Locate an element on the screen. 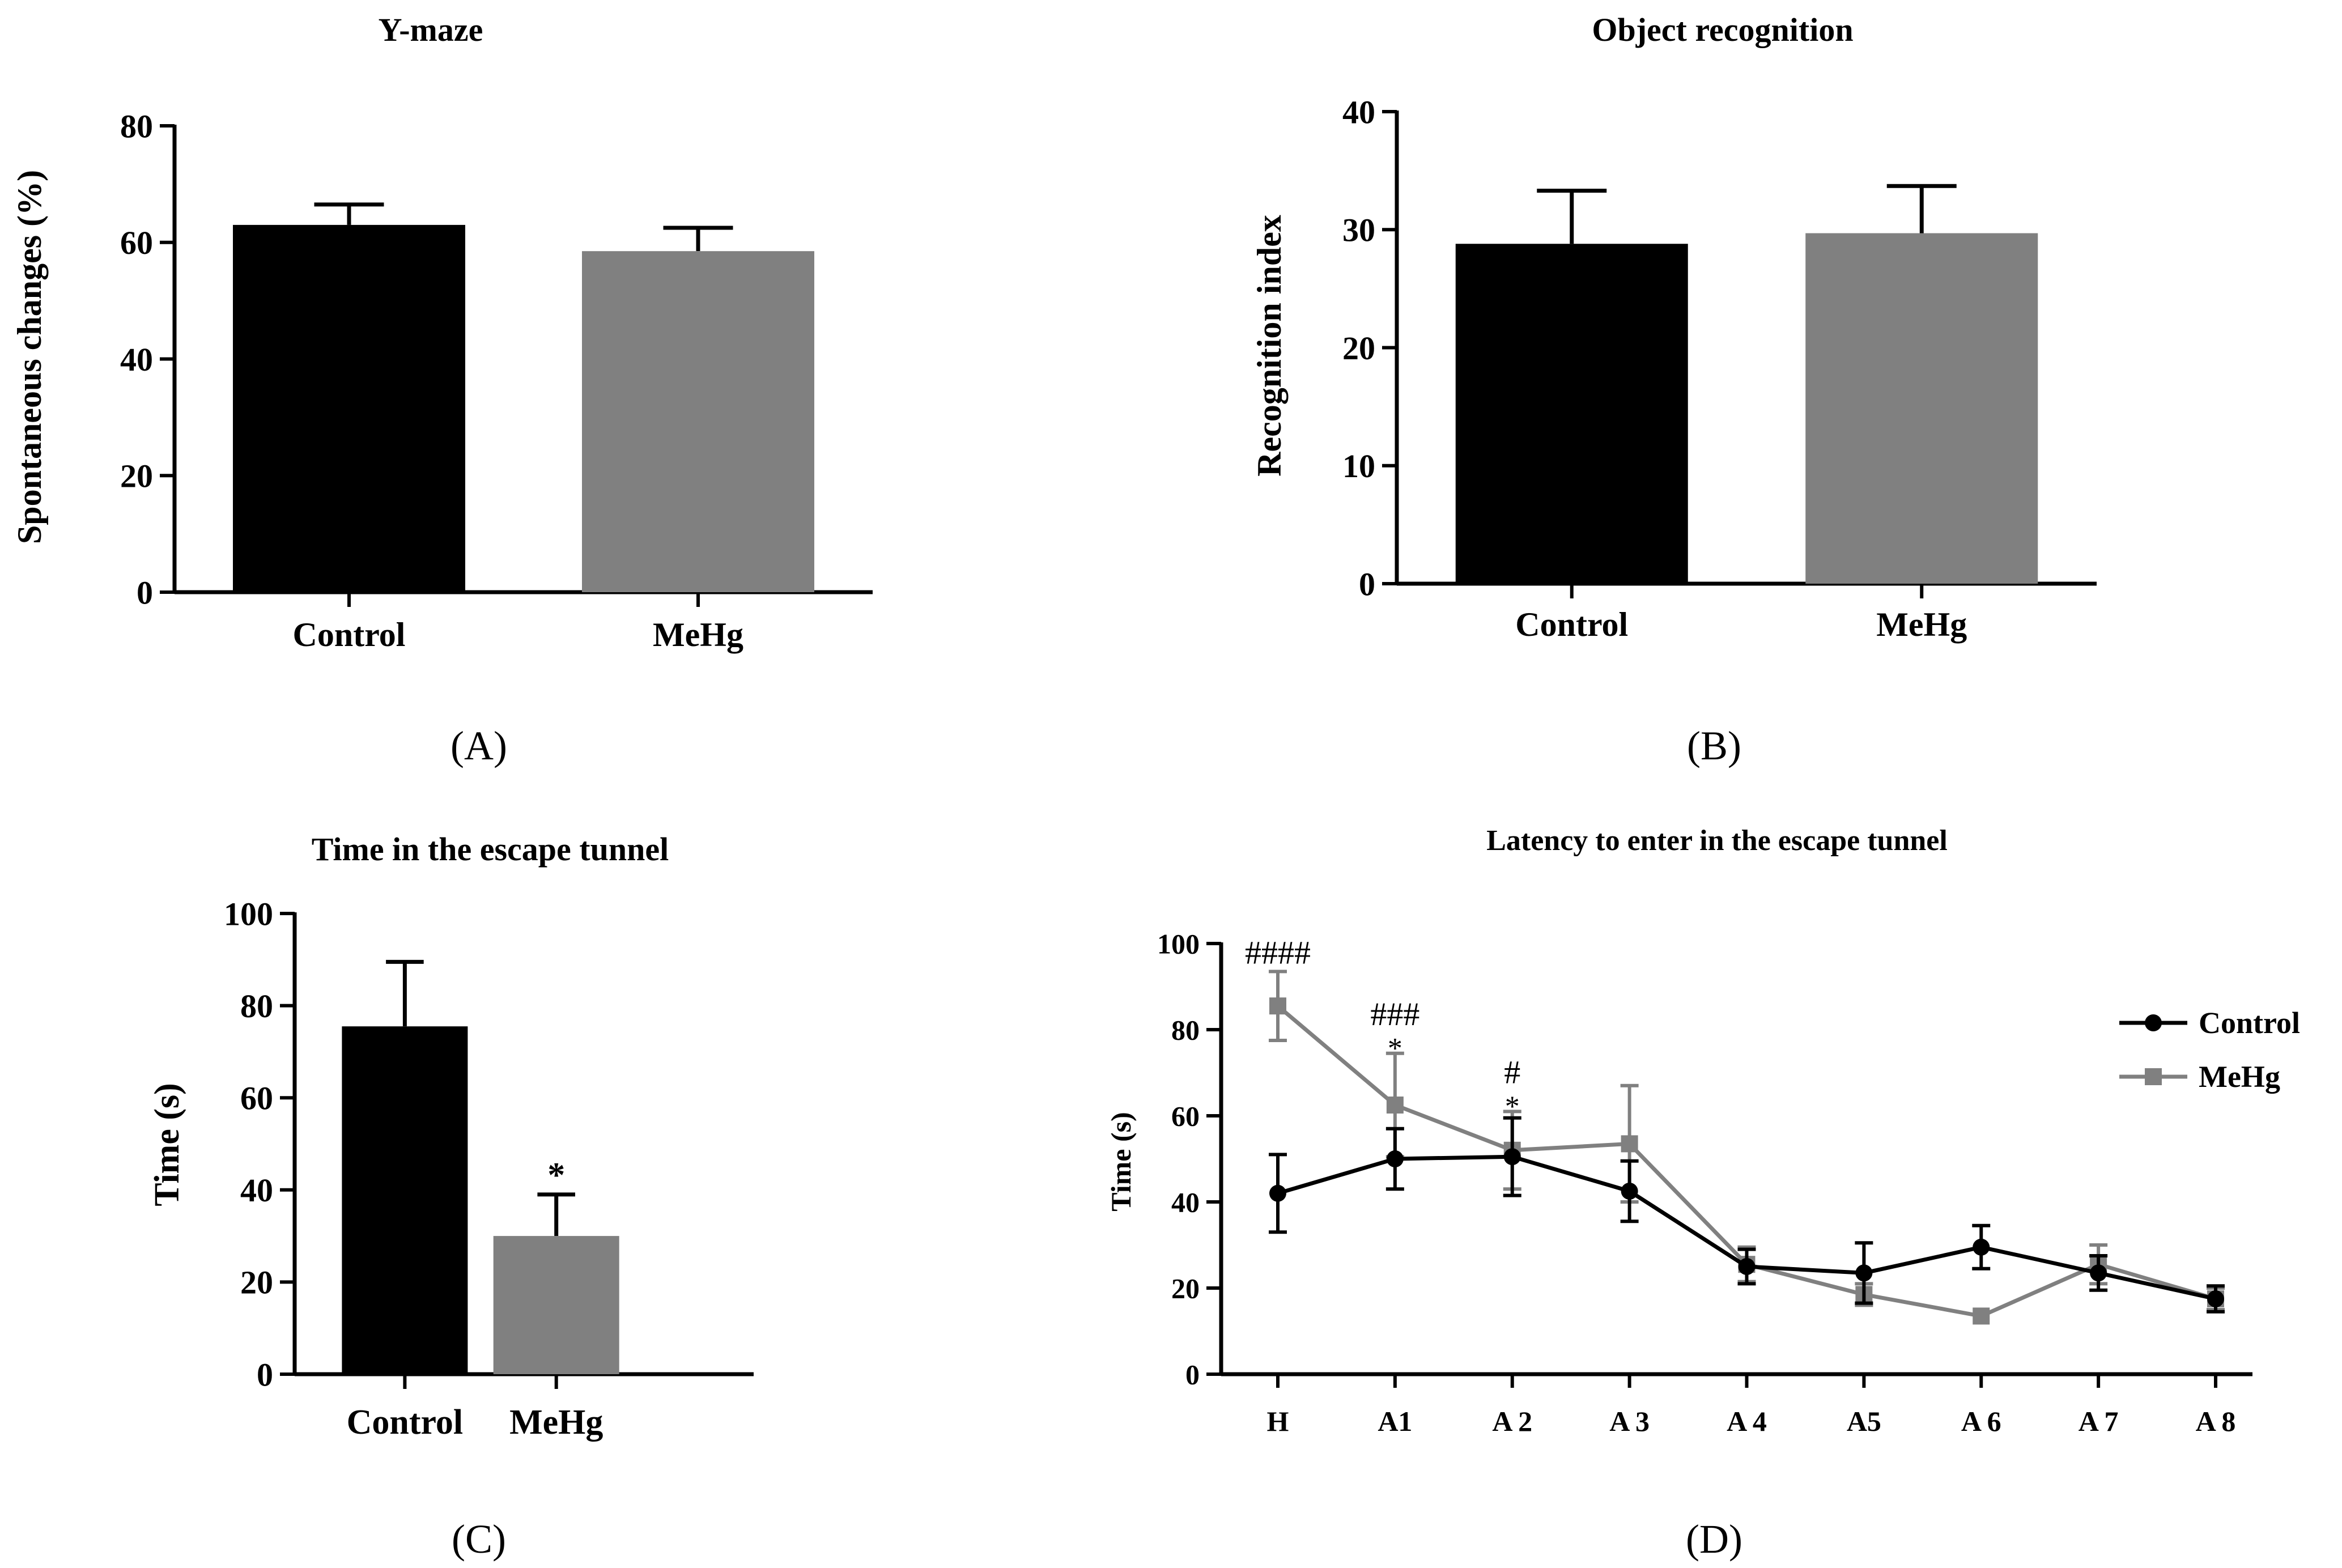  panel-label-b: (B) is located at coordinates (1714, 745).